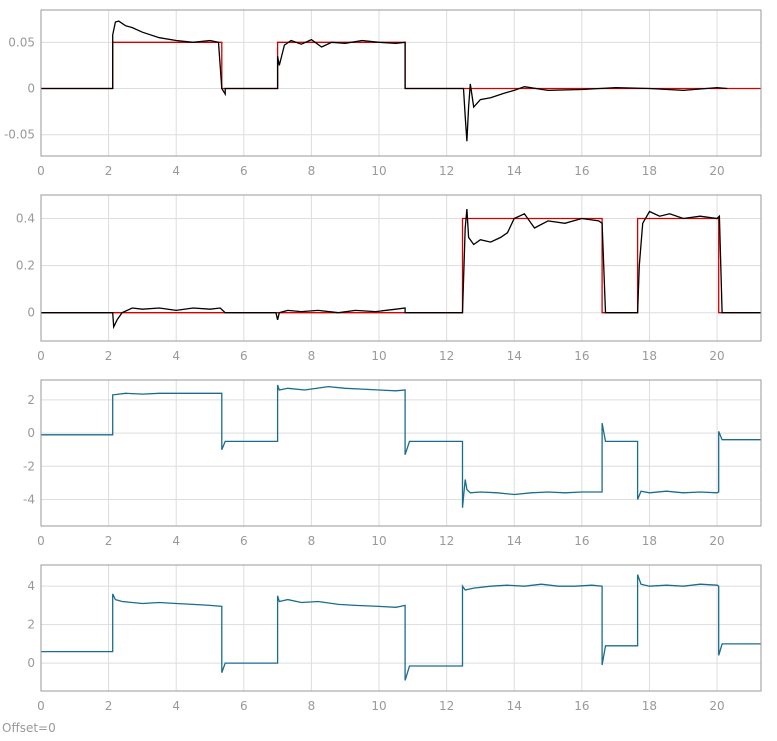  I want to click on y-tick-label: 4, so click(31, 586).